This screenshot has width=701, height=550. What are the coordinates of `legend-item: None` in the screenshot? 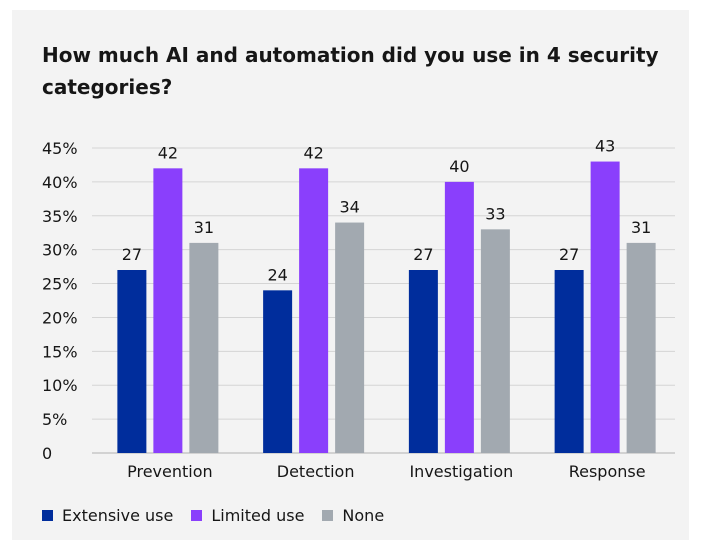 It's located at (353, 515).